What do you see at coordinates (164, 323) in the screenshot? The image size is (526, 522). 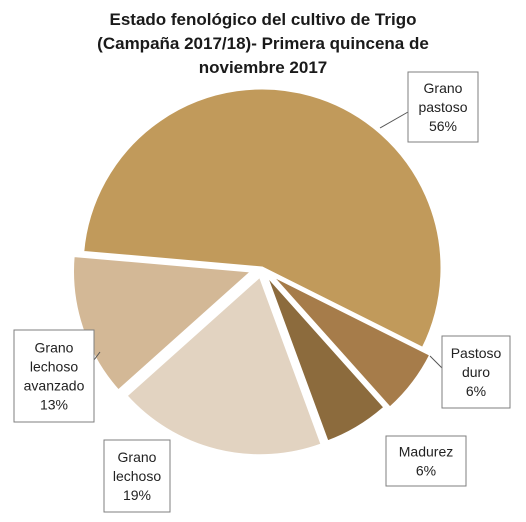 I see `pie-slice-grano-lechoso-avanzado` at bounding box center [164, 323].